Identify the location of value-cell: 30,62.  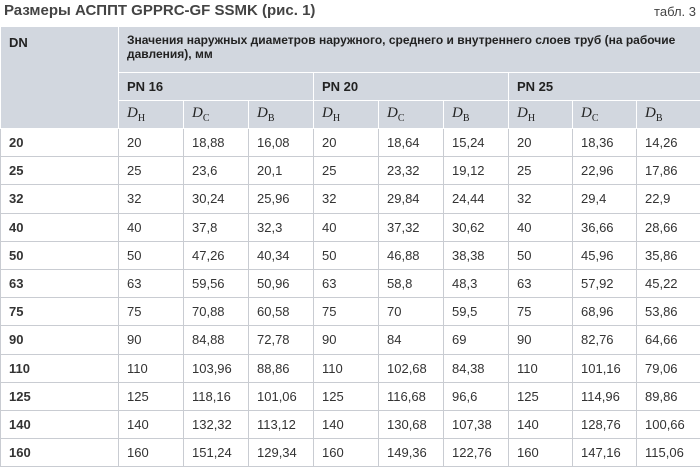
(476, 227).